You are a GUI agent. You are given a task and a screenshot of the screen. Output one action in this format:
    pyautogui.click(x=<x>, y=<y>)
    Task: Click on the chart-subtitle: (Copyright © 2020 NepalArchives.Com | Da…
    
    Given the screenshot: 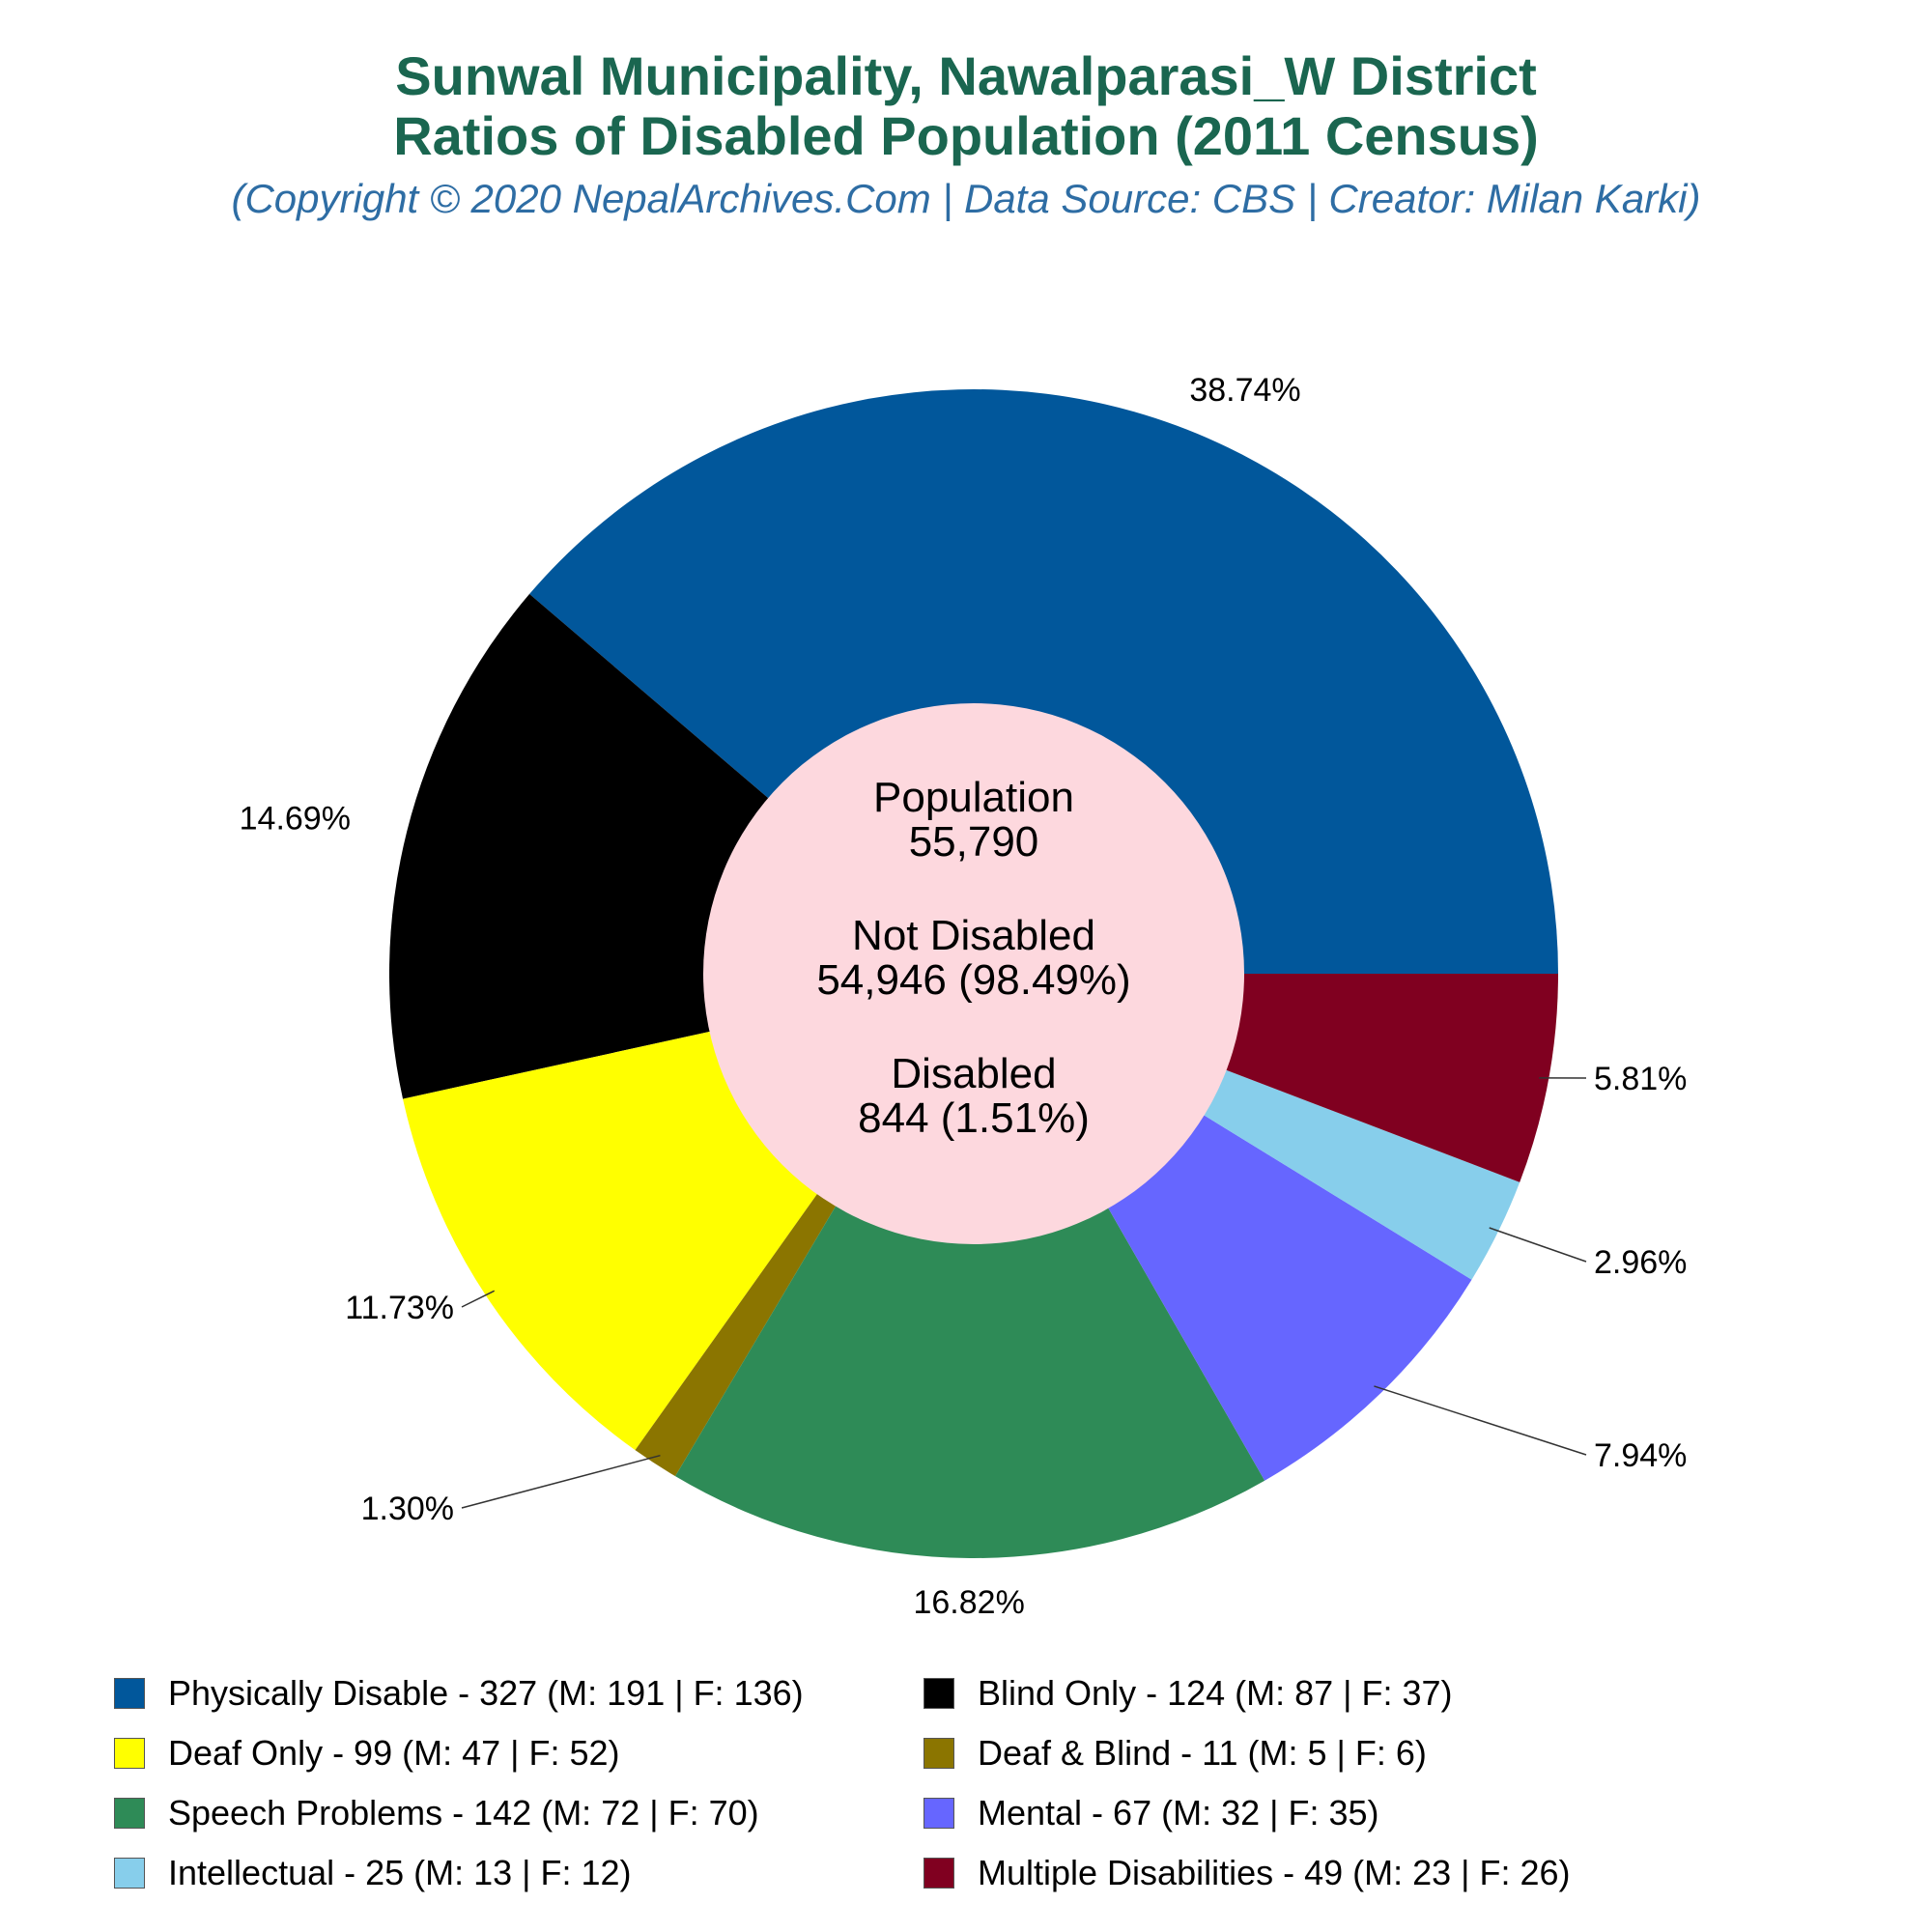 What is the action you would take?
    pyautogui.click(x=966, y=198)
    